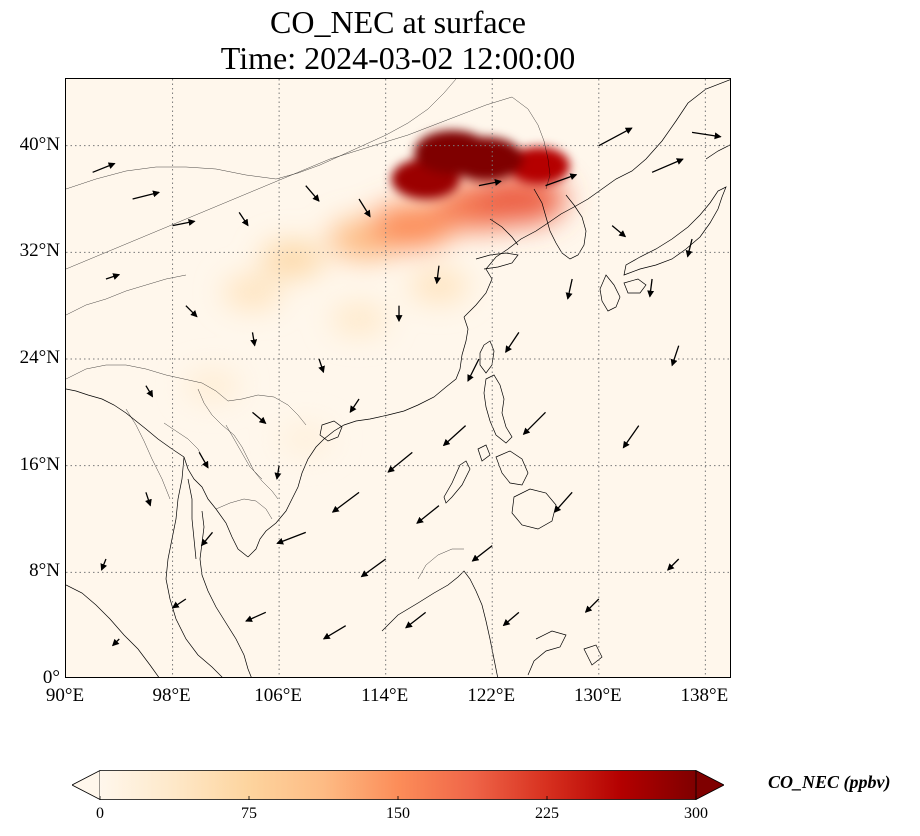 Image resolution: width=920 pixels, height=836 pixels. I want to click on colorbar, so click(398, 785).